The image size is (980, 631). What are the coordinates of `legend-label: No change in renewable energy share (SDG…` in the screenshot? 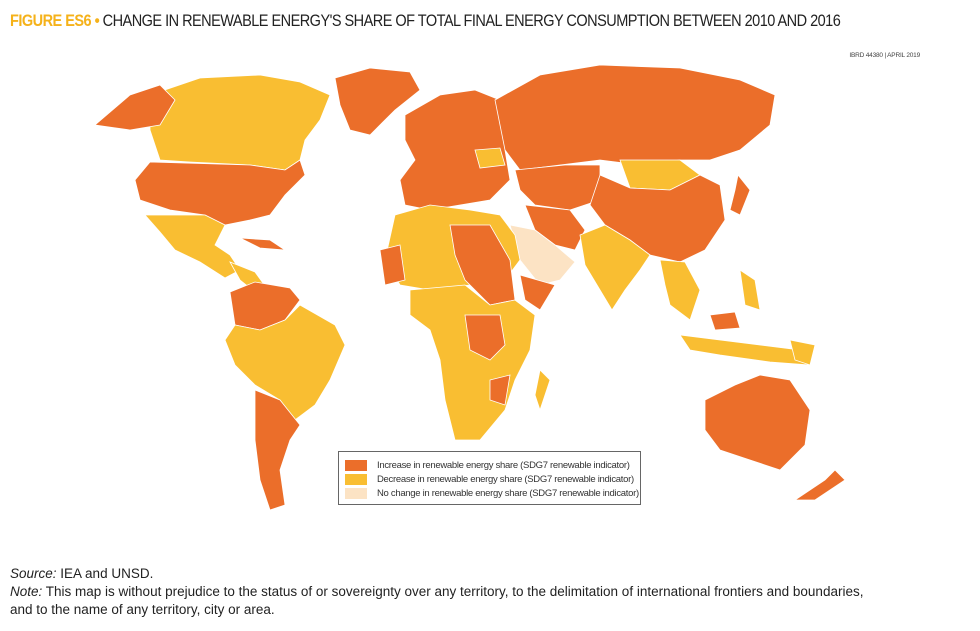 It's located at (508, 493).